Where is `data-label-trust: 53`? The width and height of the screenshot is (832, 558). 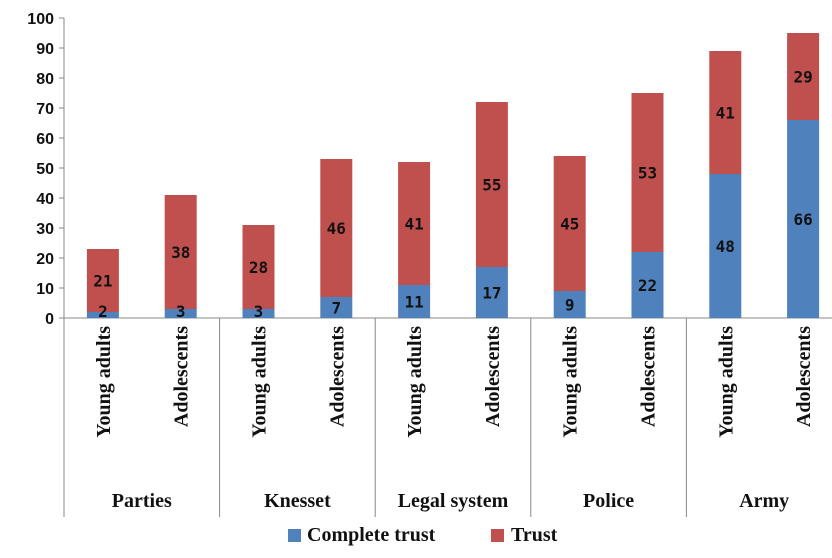
data-label-trust: 53 is located at coordinates (647, 173).